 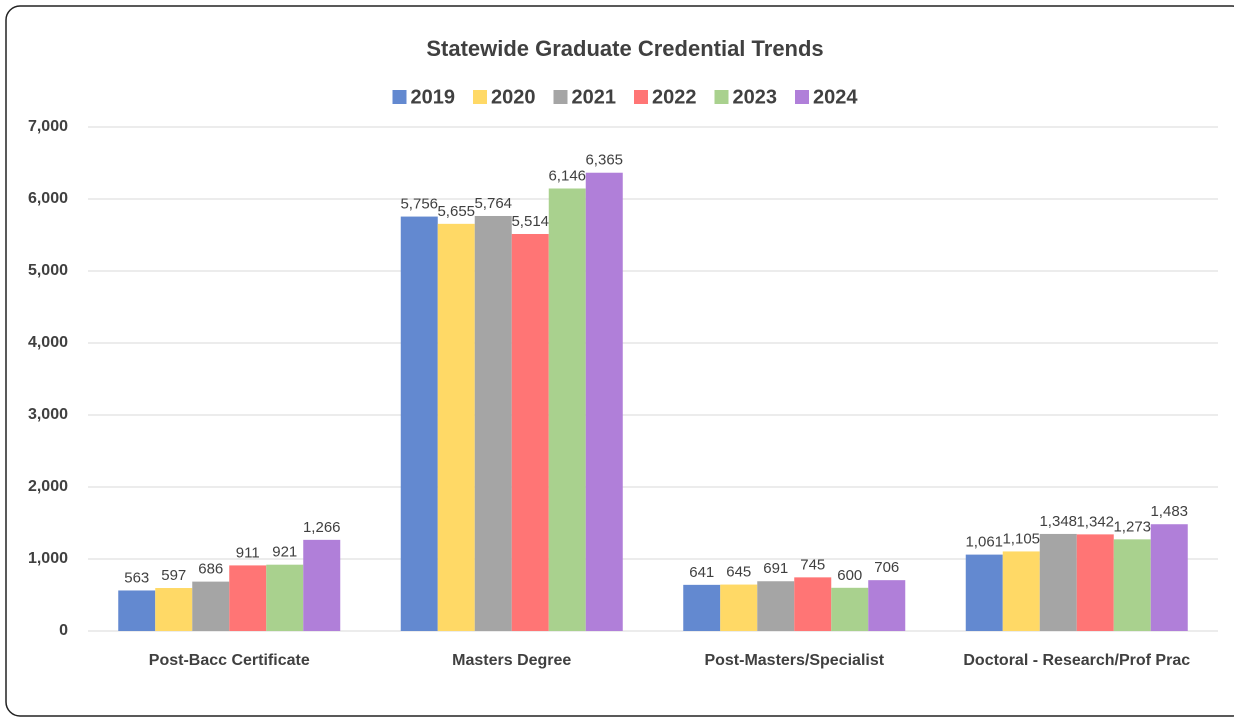 I want to click on legend-label: 2019, so click(x=433, y=97).